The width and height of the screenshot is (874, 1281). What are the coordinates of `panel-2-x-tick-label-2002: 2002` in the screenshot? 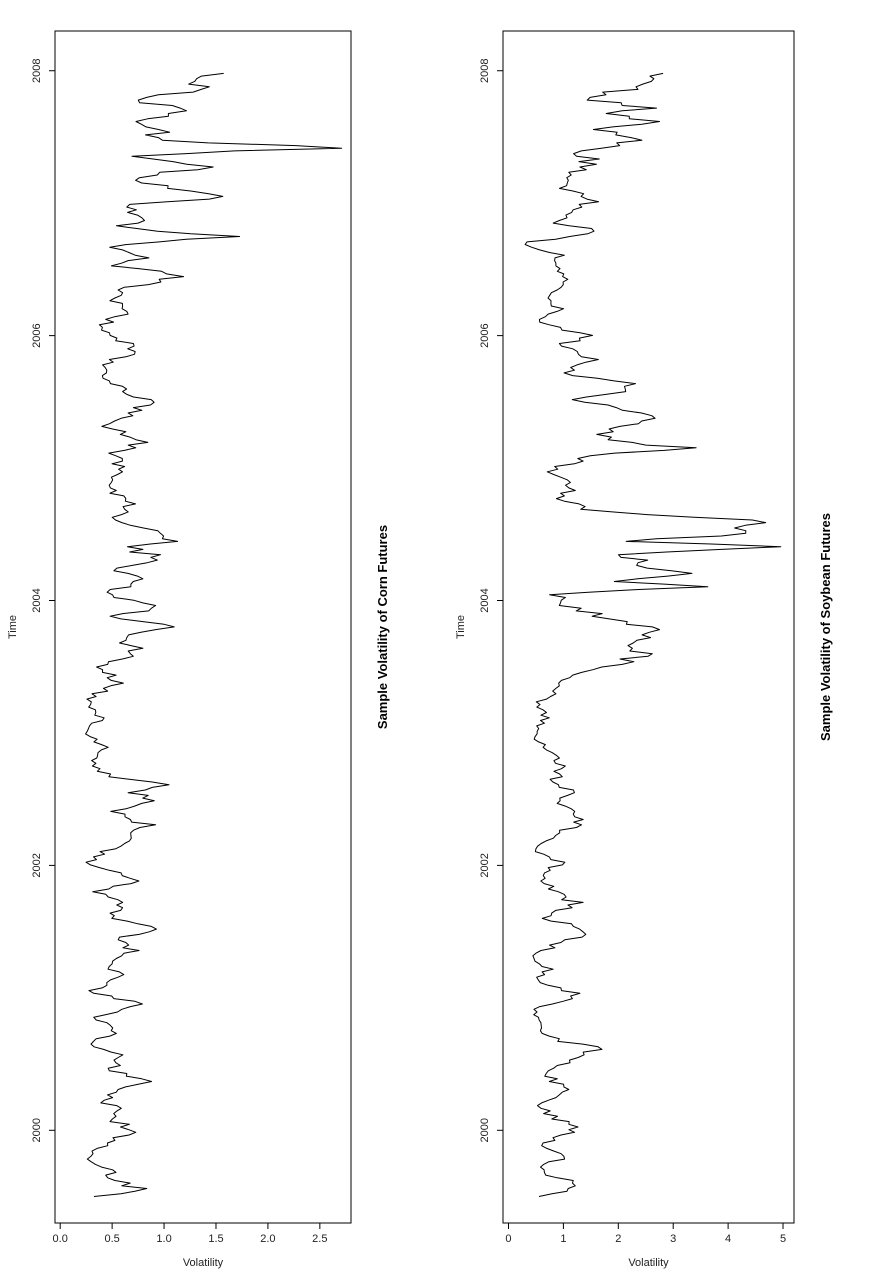 It's located at (485, 865).